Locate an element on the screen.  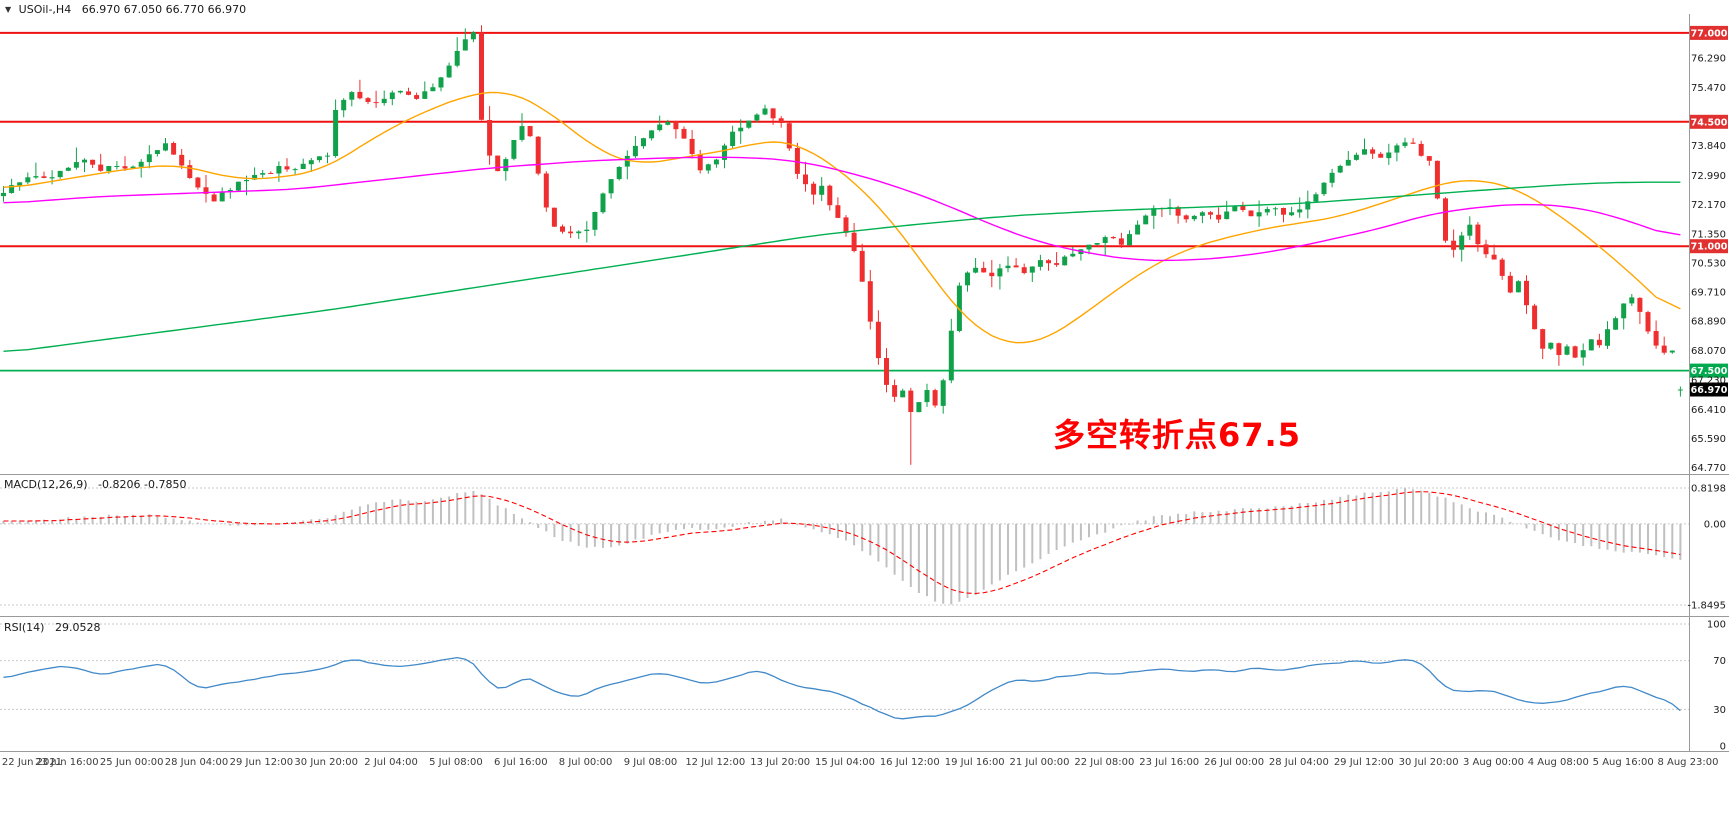
rsi-axis-label: 0 is located at coordinates (1723, 747).